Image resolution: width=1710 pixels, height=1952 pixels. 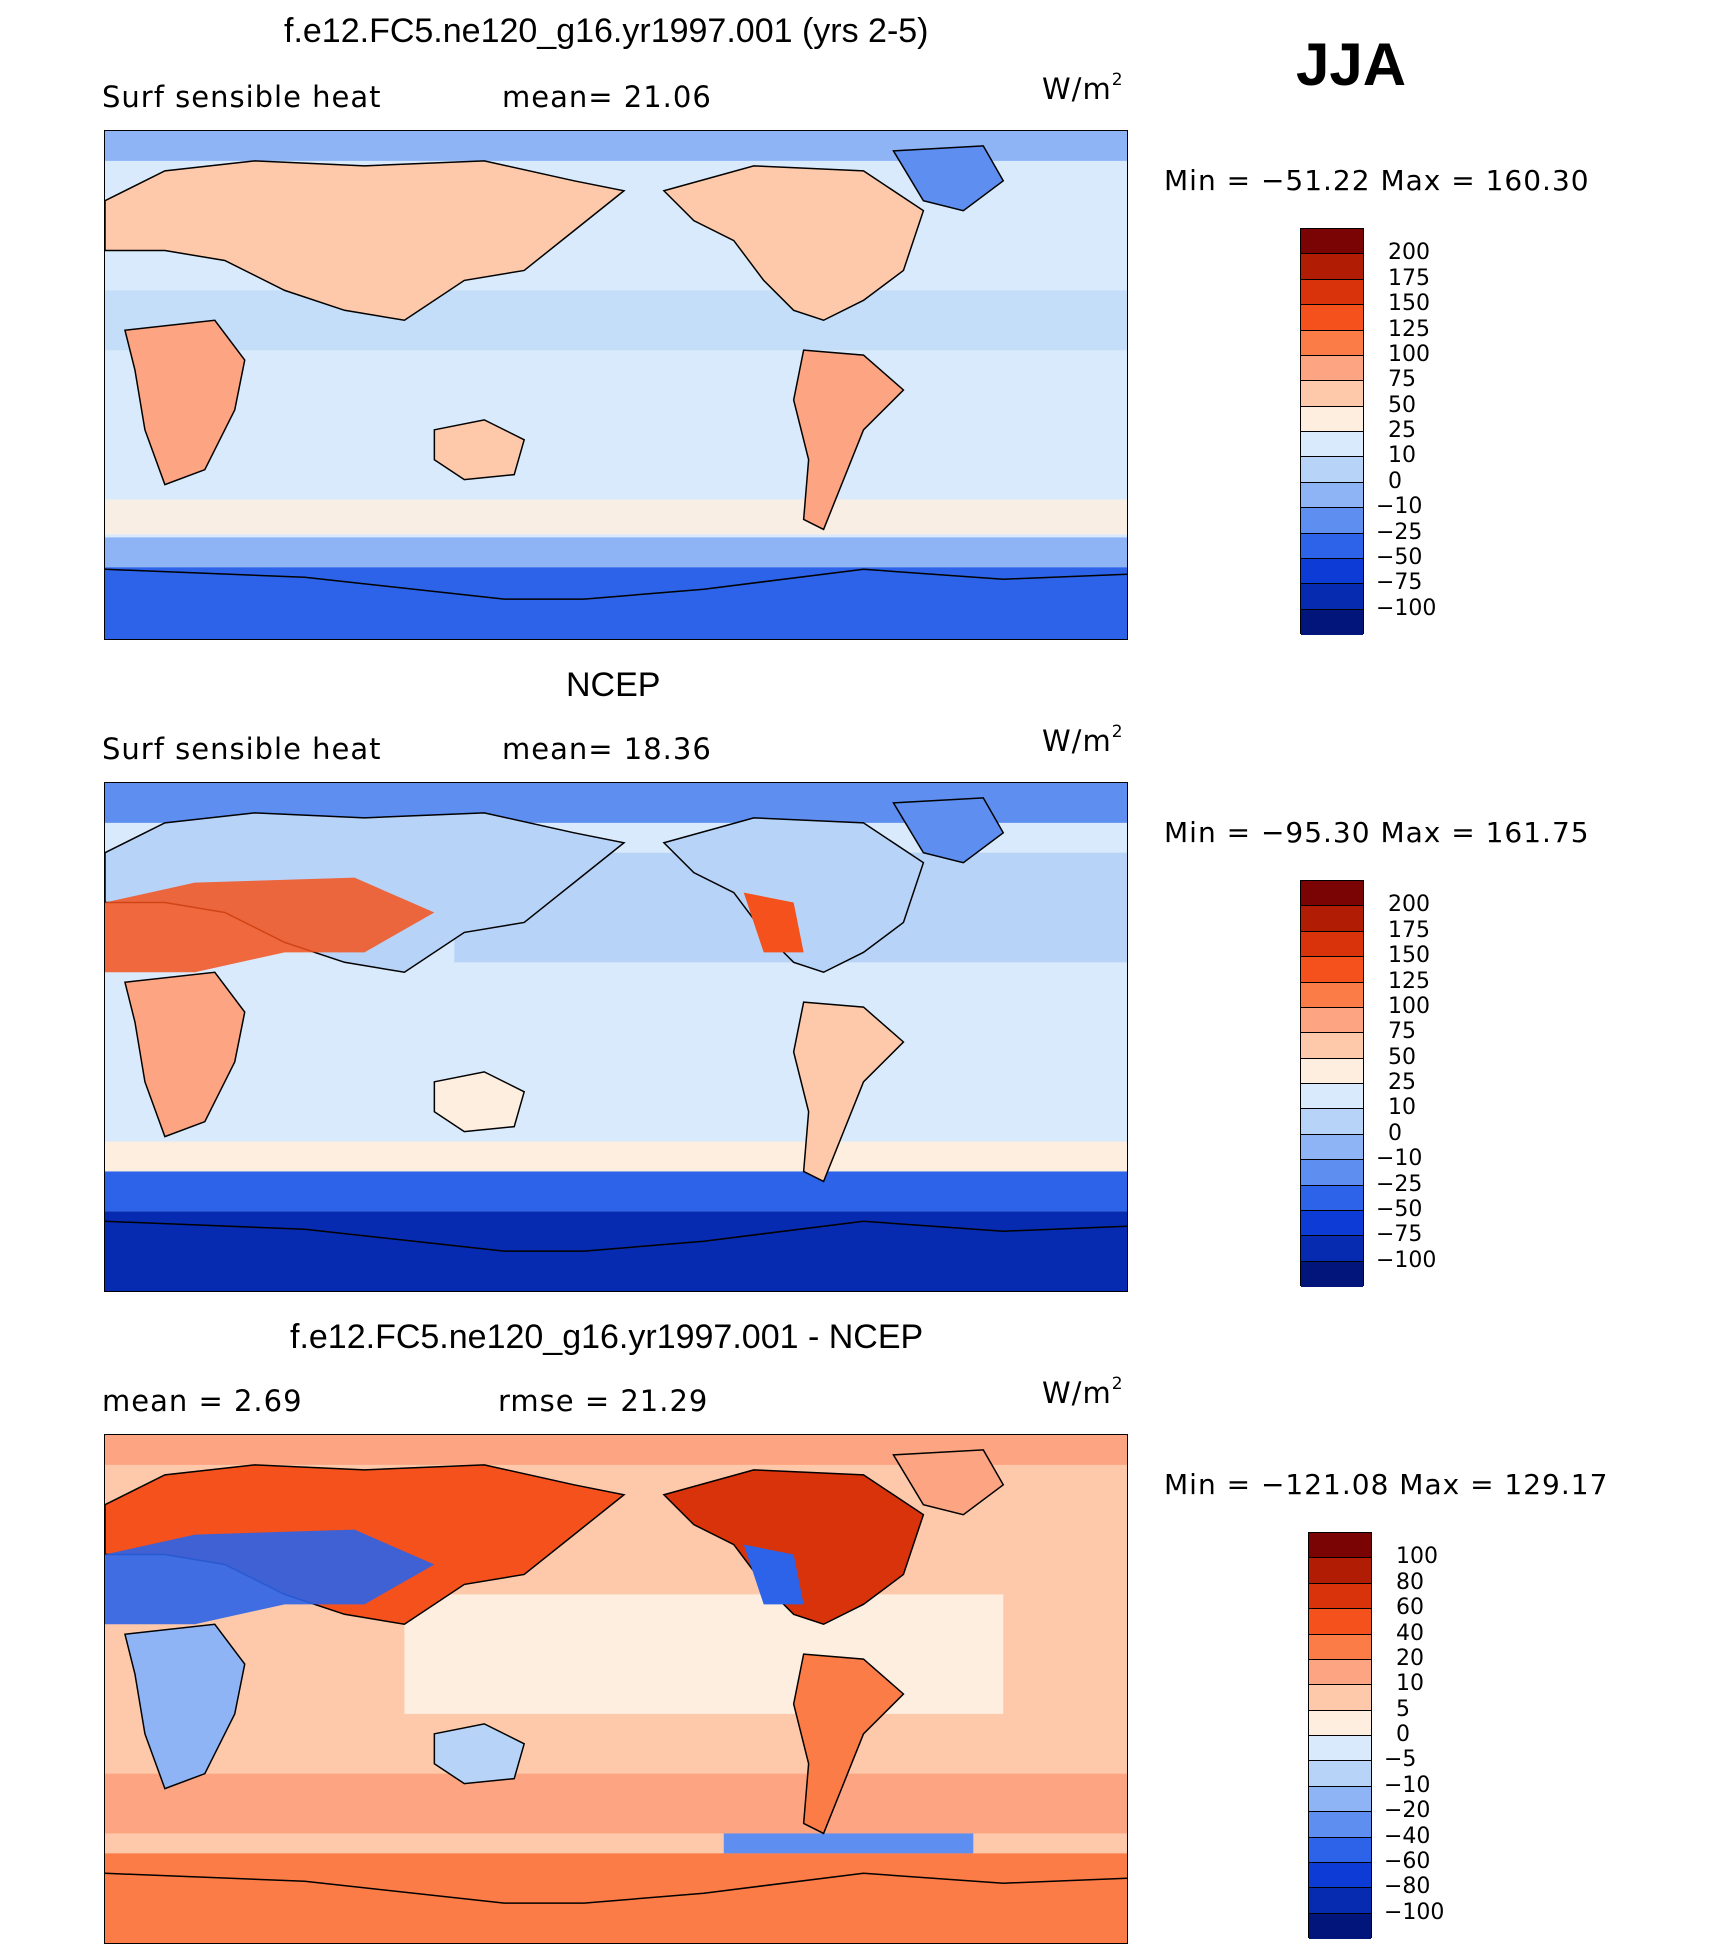 I want to click on colorbar-tick-label: −20, so click(x=1407, y=1811).